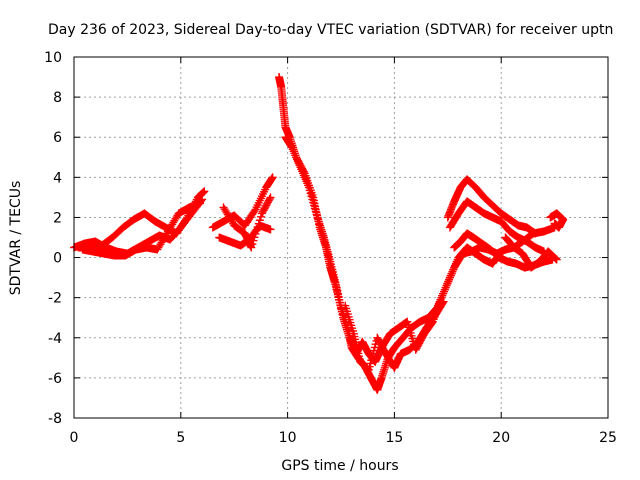  What do you see at coordinates (55, 339) in the screenshot?
I see `y-tick-label: -4` at bounding box center [55, 339].